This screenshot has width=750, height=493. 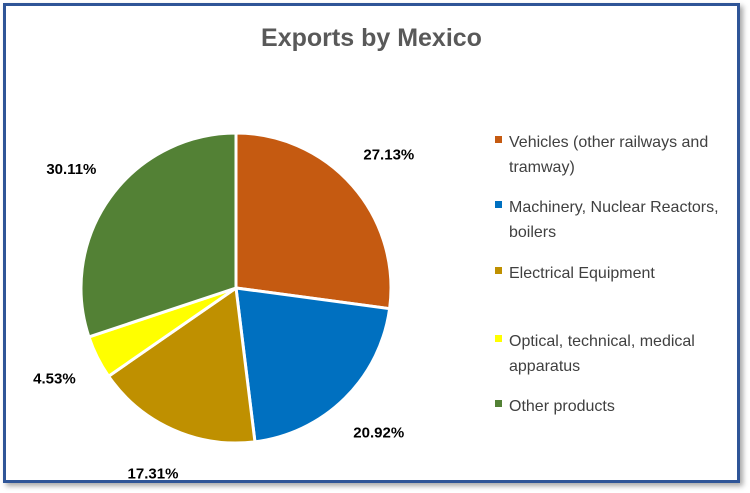 I want to click on legend-label: Machinery, Nuclear Reactors, boilers, so click(x=614, y=220).